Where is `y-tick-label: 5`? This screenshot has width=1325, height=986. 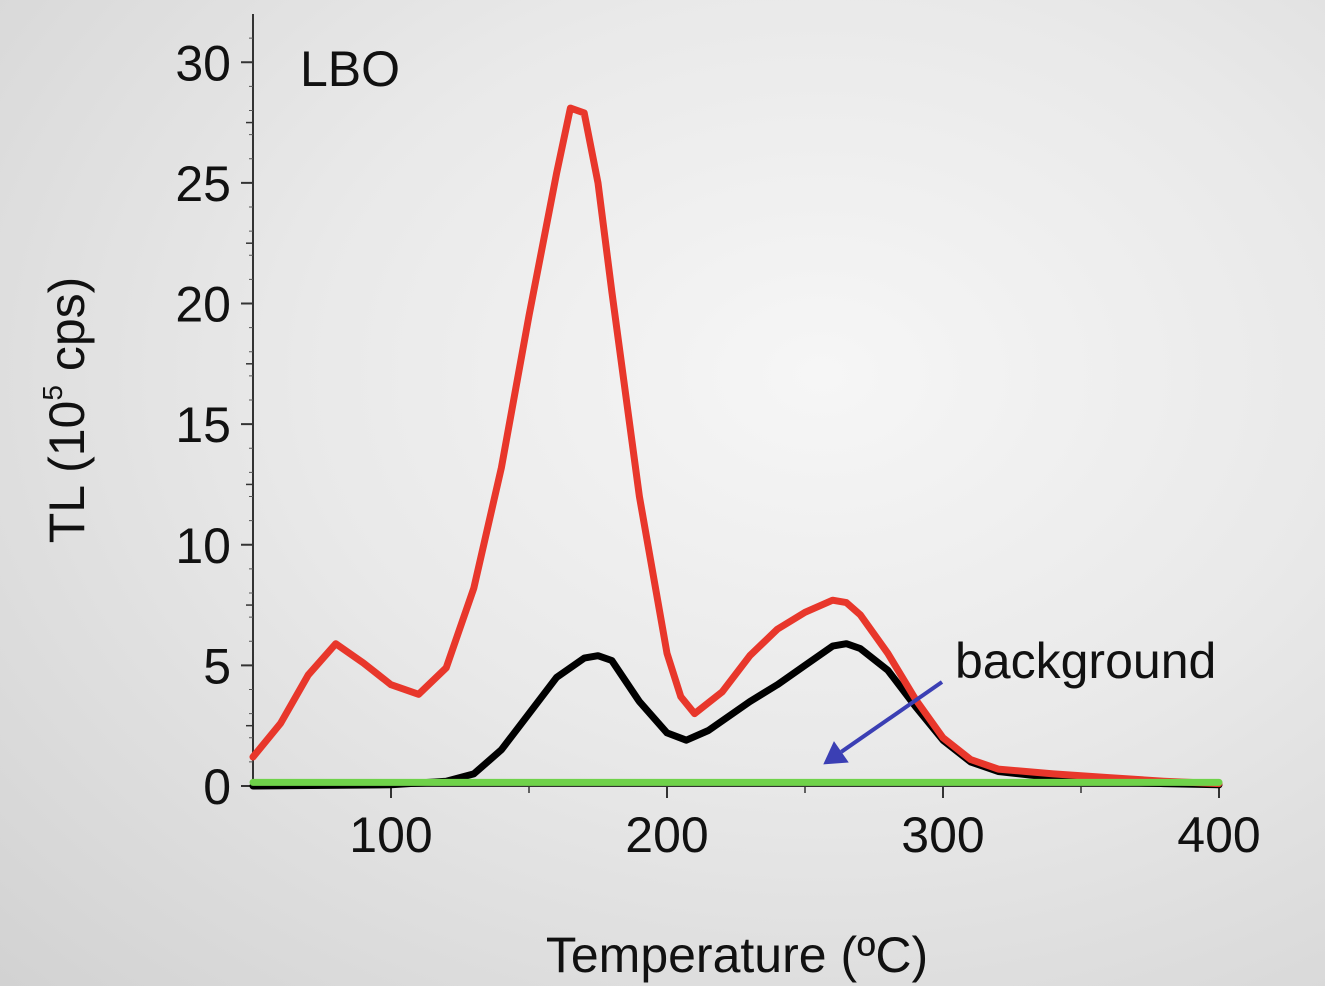
y-tick-label: 5 is located at coordinates (217, 666).